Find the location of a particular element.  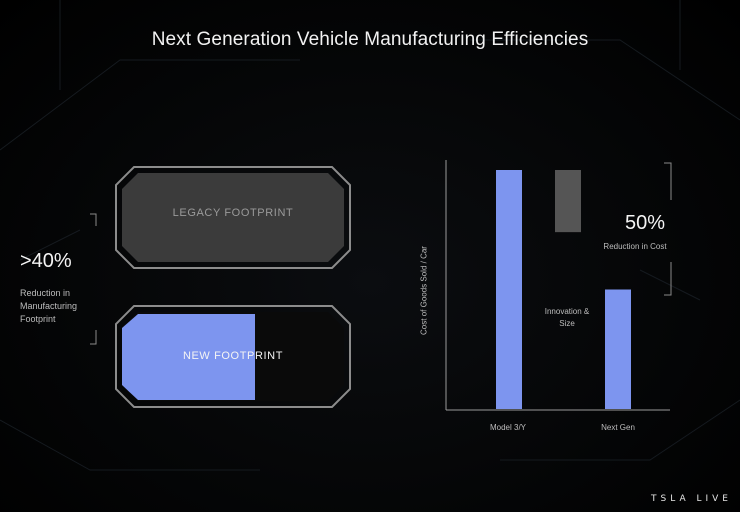

footprint-stat-label-line: Reduction in is located at coordinates (45, 293).